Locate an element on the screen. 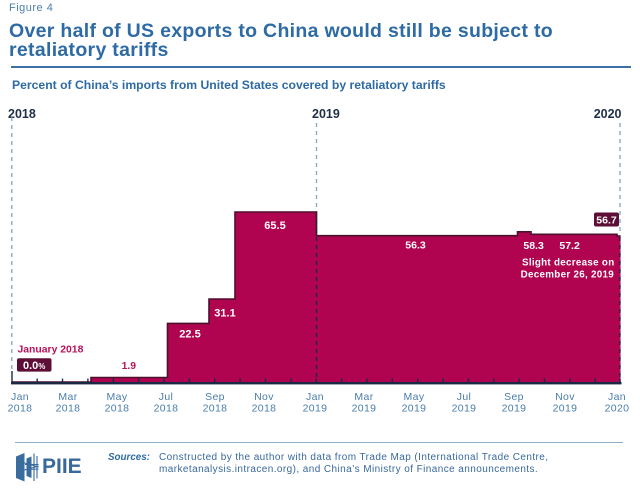 The height and width of the screenshot is (497, 640). svg-text: 0.0% is located at coordinates (34, 366).